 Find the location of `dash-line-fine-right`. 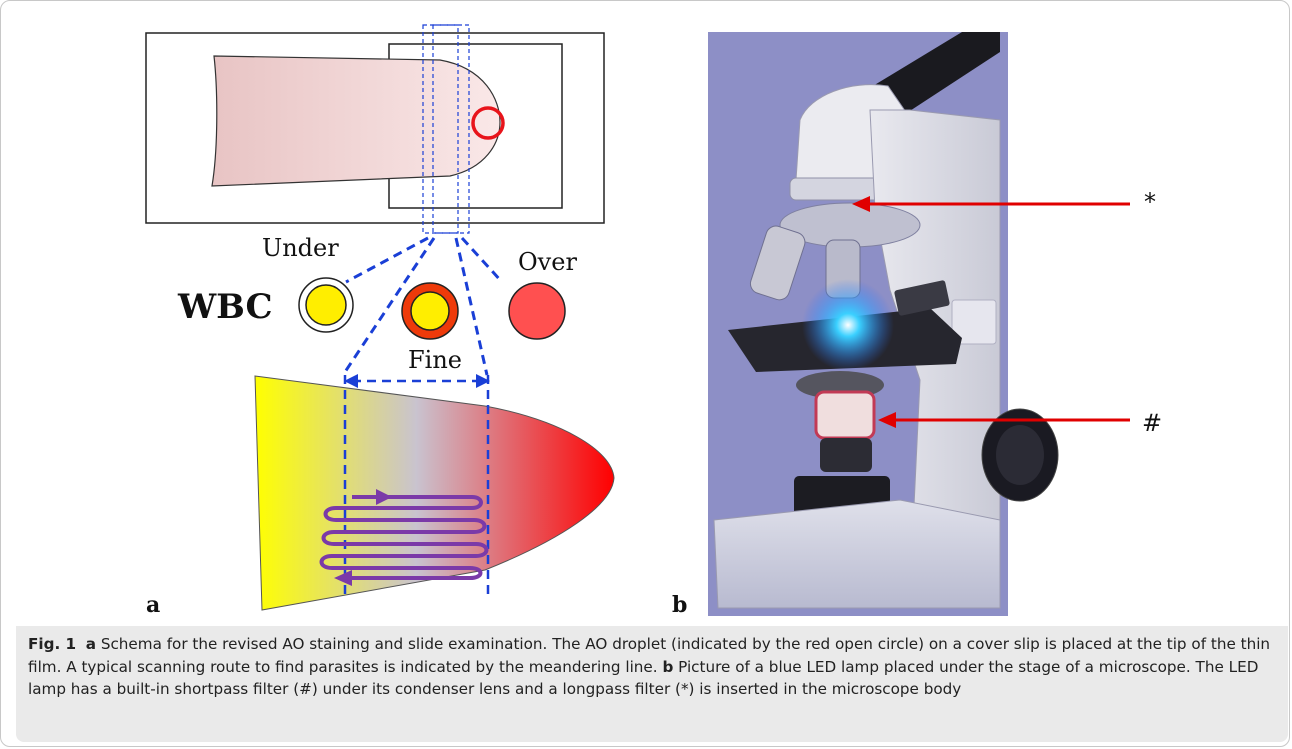

dash-line-fine-right is located at coordinates (471, 306).